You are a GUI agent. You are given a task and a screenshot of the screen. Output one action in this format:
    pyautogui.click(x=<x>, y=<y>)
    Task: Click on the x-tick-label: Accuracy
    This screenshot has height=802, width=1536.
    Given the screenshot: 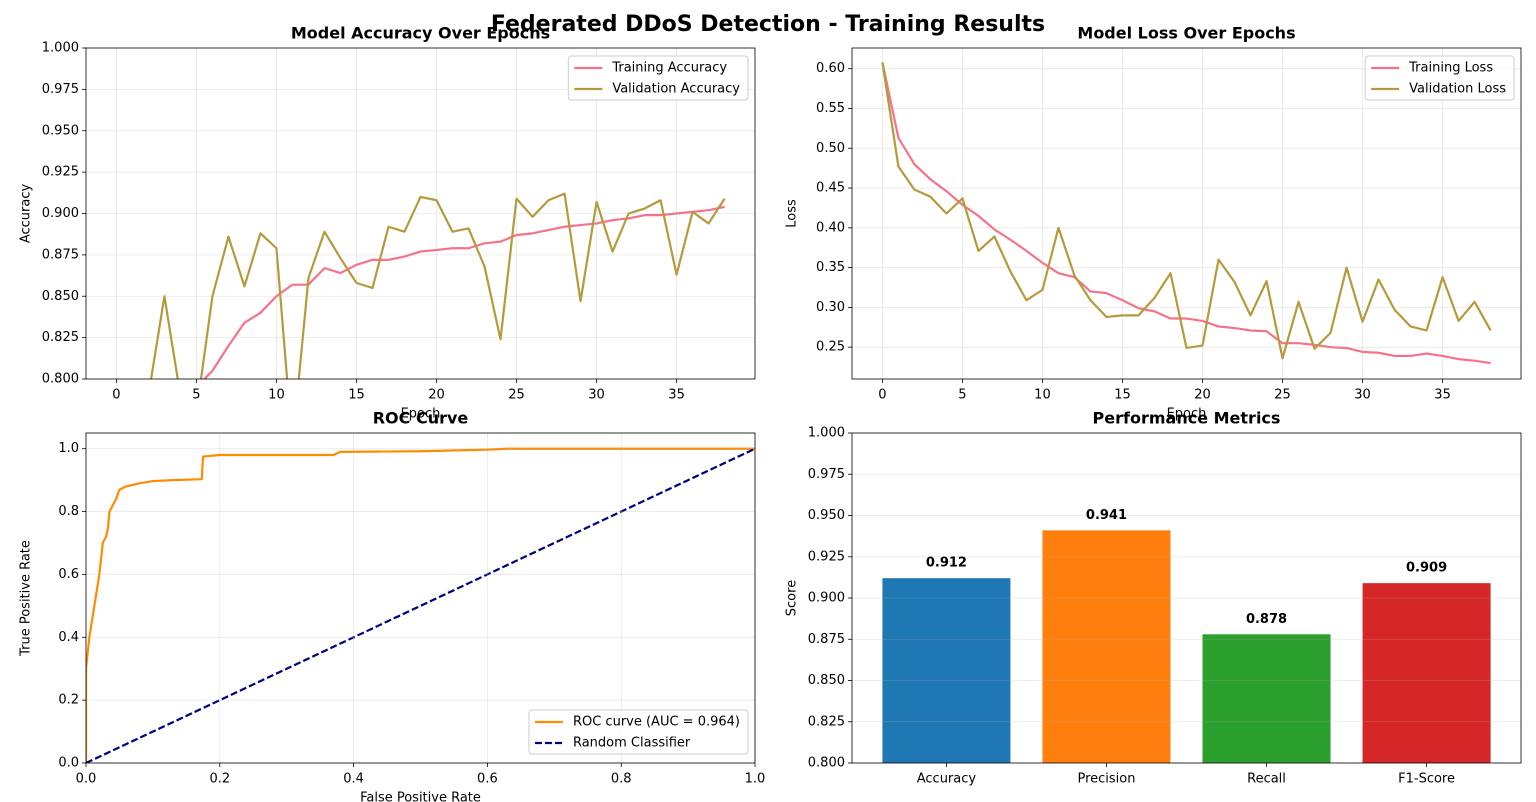 What is the action you would take?
    pyautogui.click(x=947, y=779)
    